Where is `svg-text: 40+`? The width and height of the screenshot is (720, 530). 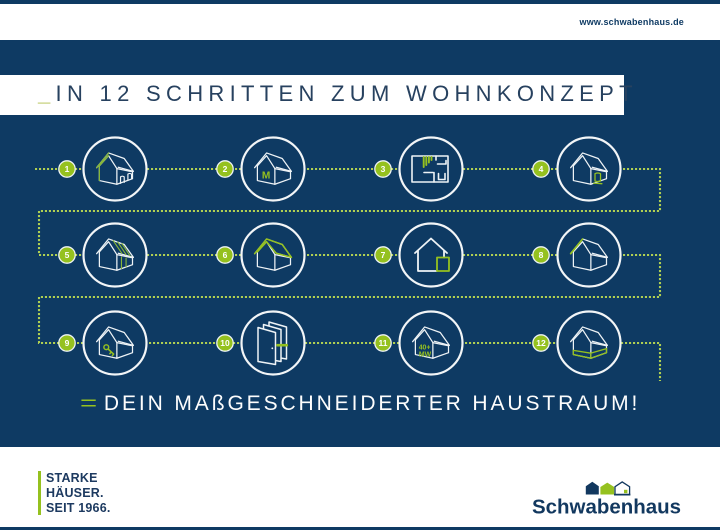
svg-text: 40+ is located at coordinates (425, 348).